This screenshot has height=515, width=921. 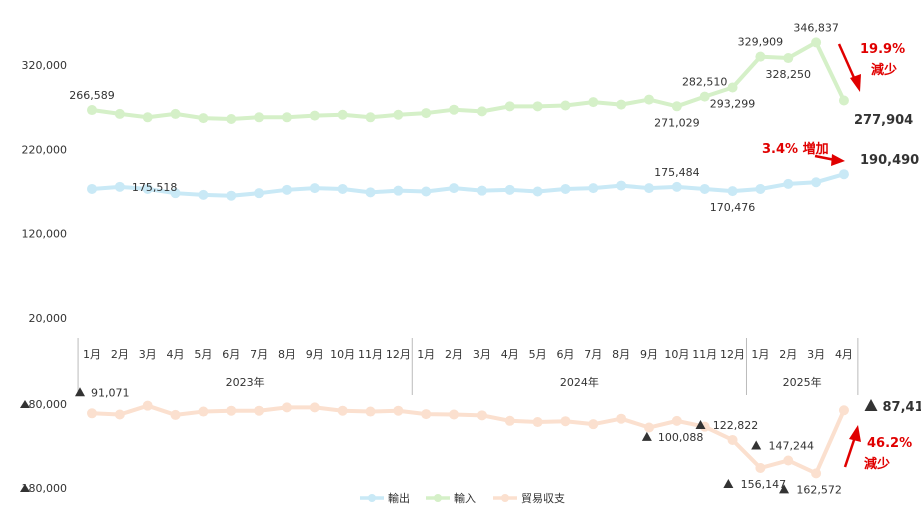 I want to click on data-label-text: 346,837, so click(x=816, y=27).